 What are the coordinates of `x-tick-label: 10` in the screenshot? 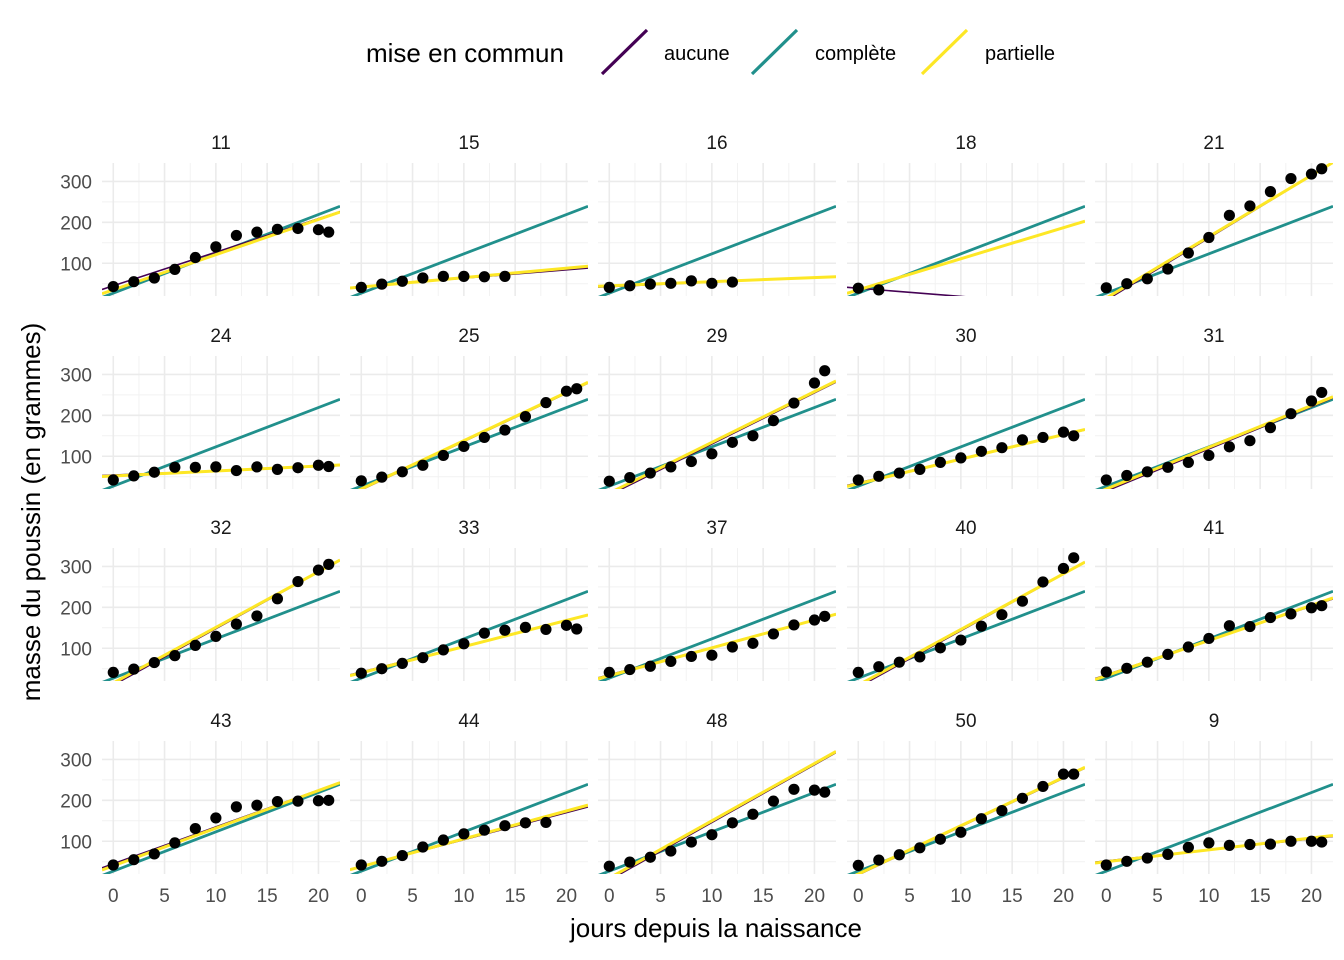 It's located at (215, 896).